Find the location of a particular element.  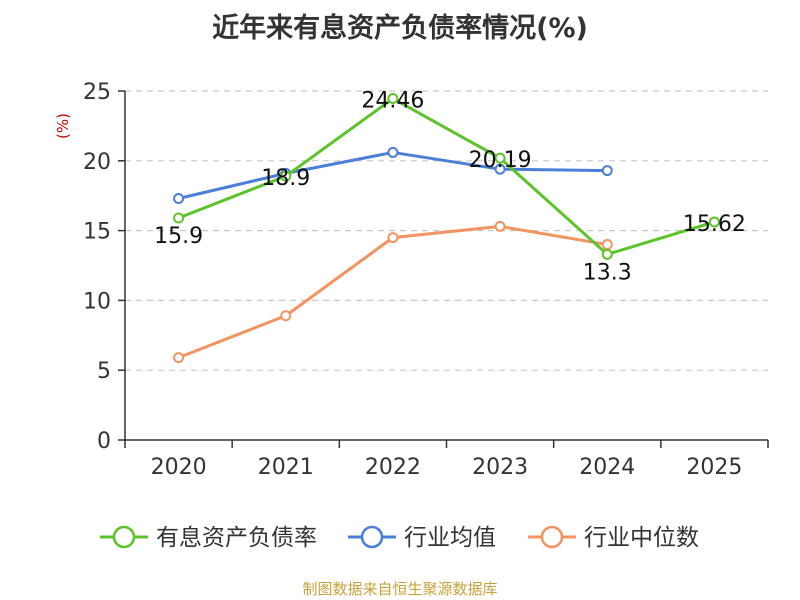

x-tick-label: 2020 is located at coordinates (179, 467).